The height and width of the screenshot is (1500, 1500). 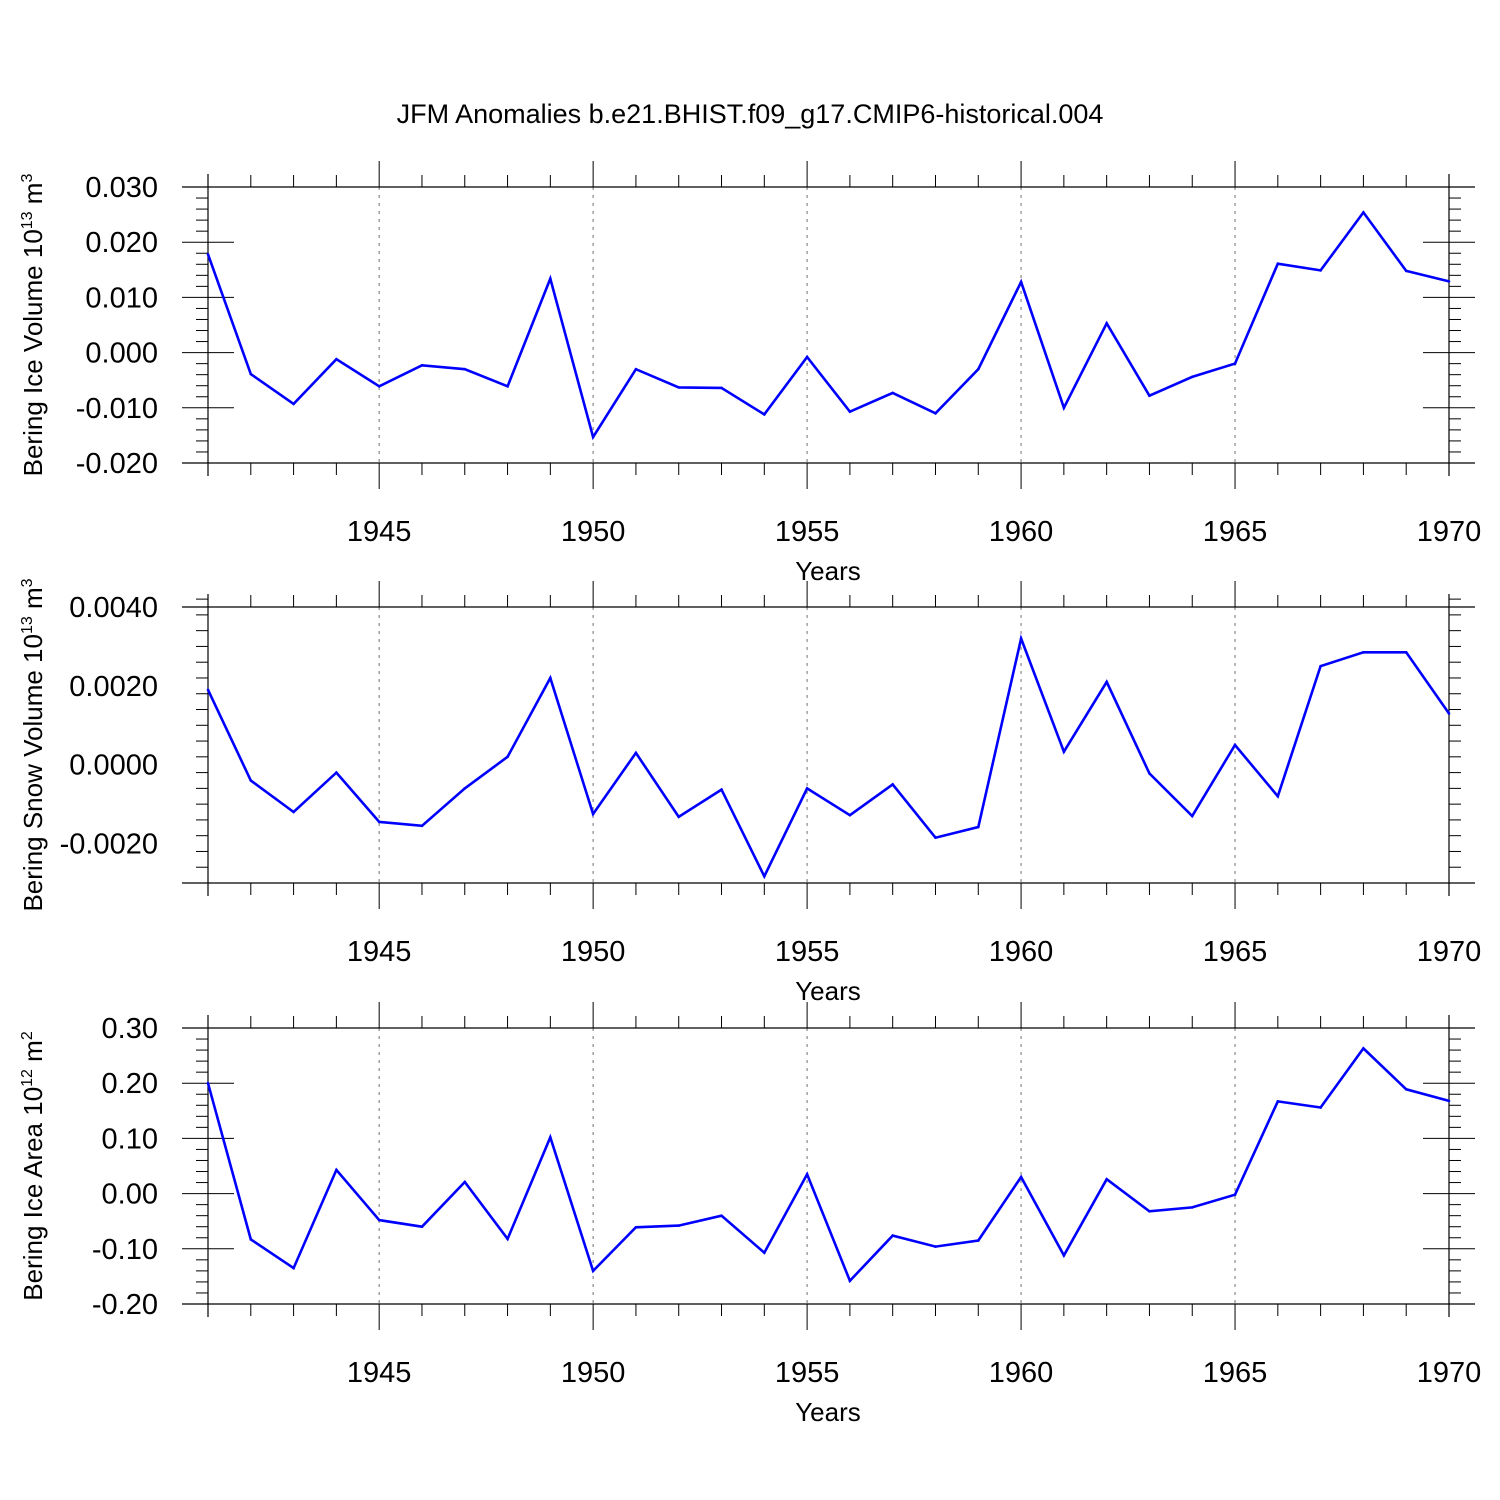 I want to click on y-label-main: Bering Snow Volume 10, so click(x=33, y=773).